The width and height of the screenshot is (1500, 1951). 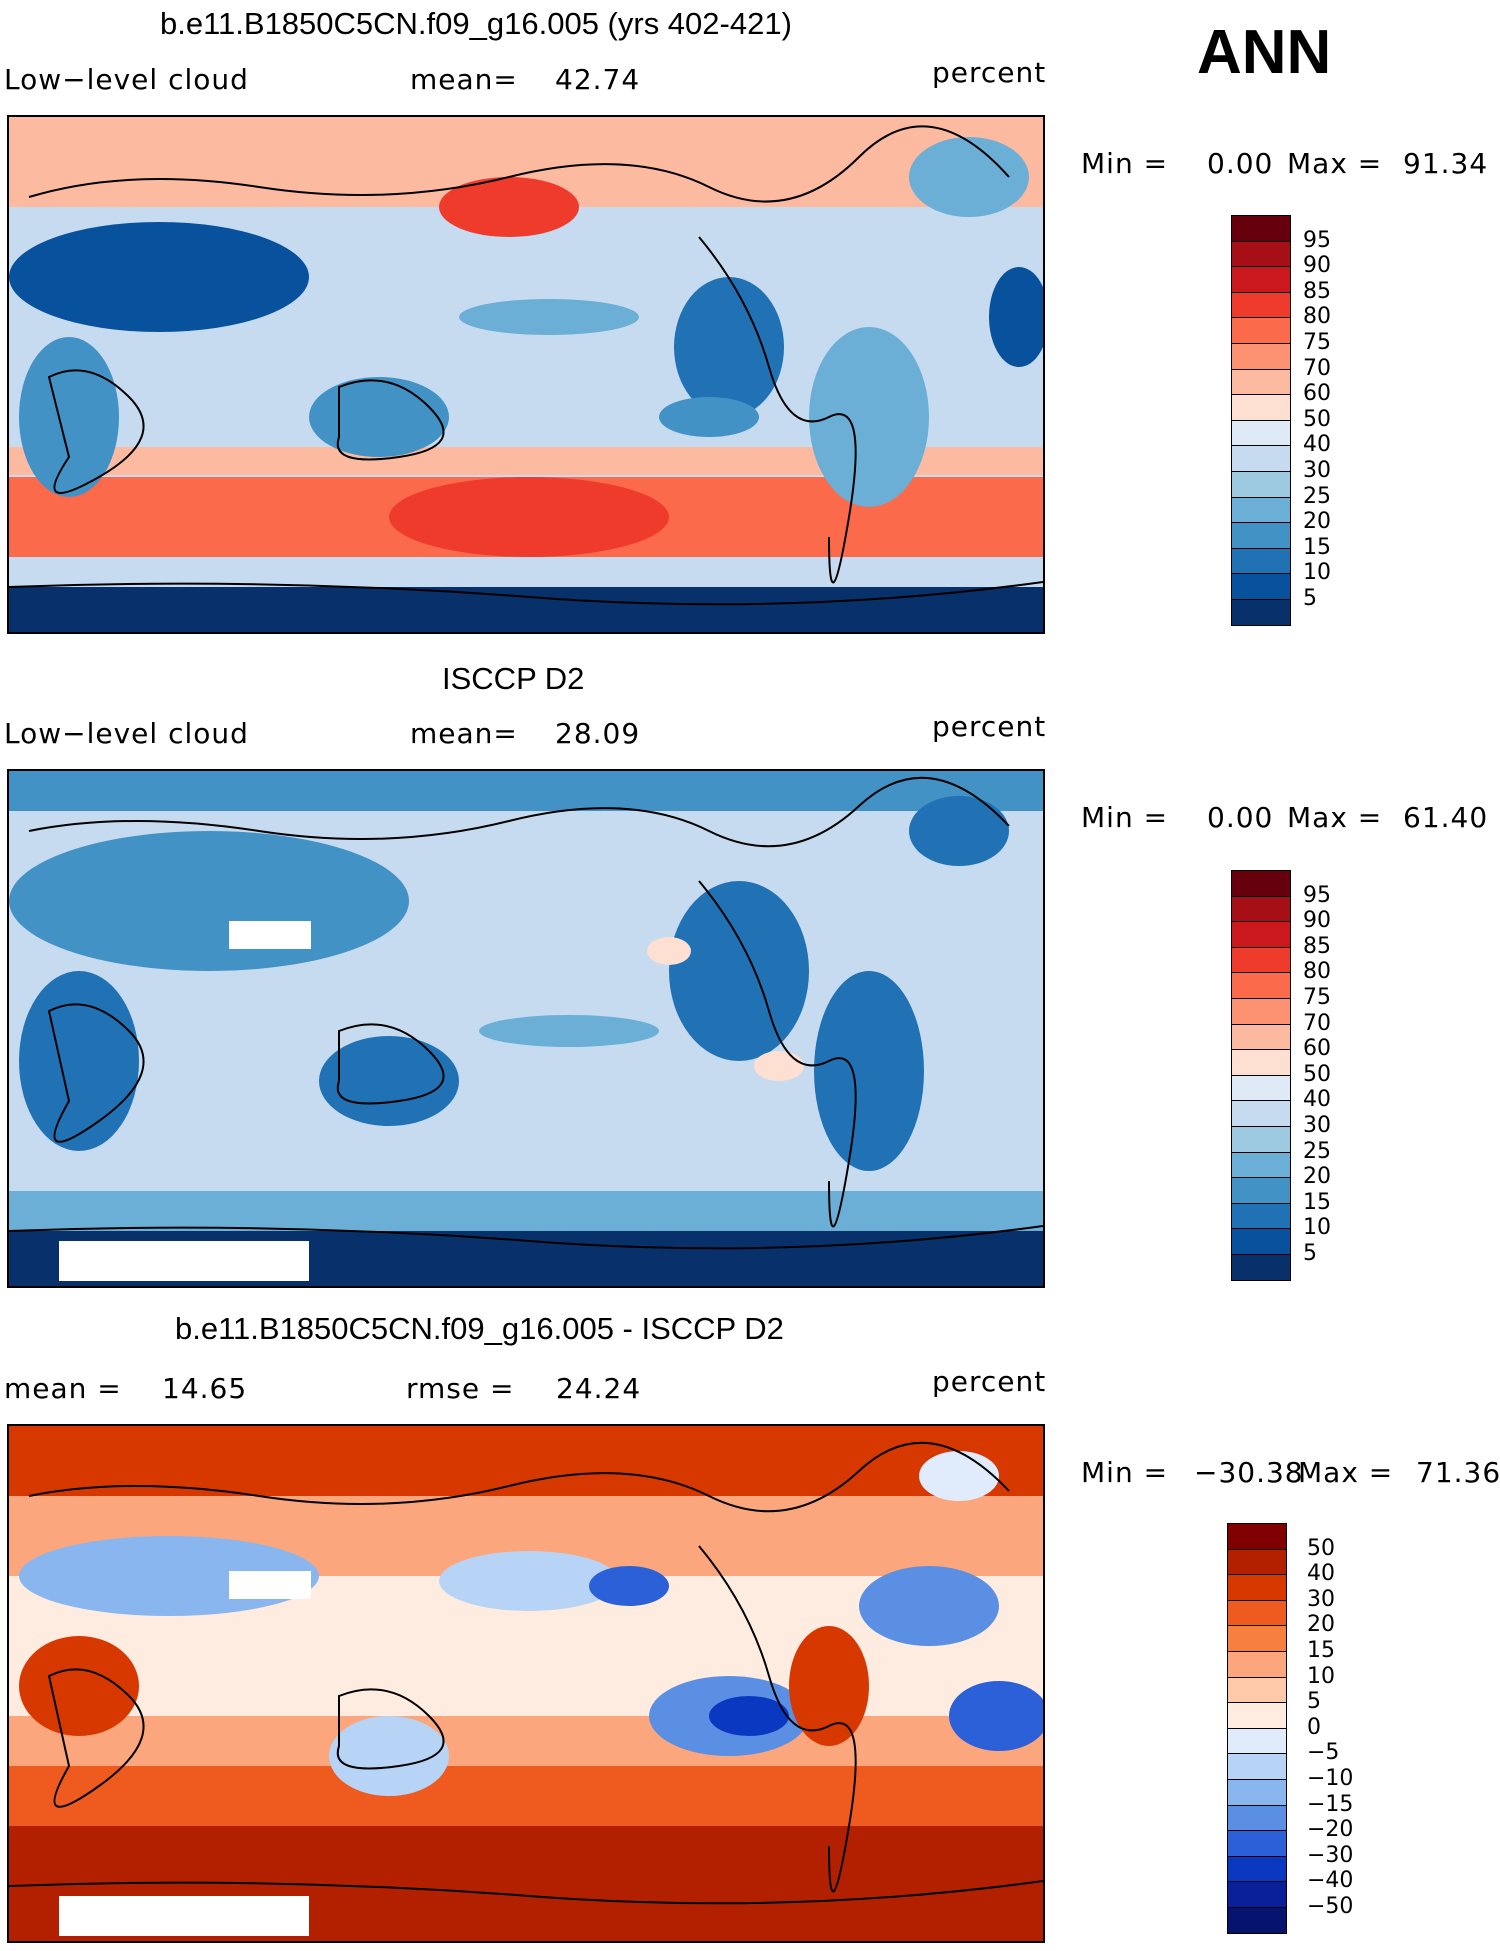 What do you see at coordinates (1330, 1804) in the screenshot?
I see `colorbar-tick-label: −15` at bounding box center [1330, 1804].